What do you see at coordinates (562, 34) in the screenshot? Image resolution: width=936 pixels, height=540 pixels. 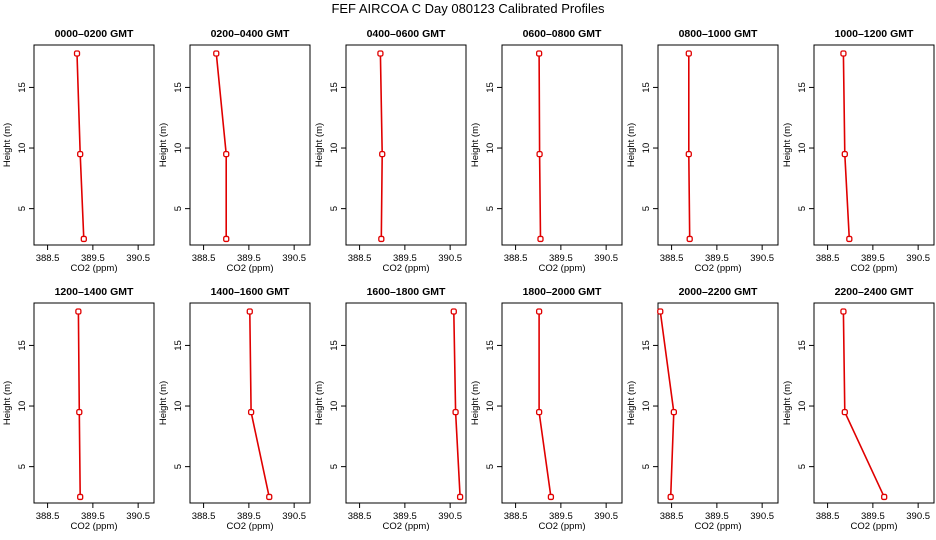 I see `panel-title: 0600–0800 GMT` at bounding box center [562, 34].